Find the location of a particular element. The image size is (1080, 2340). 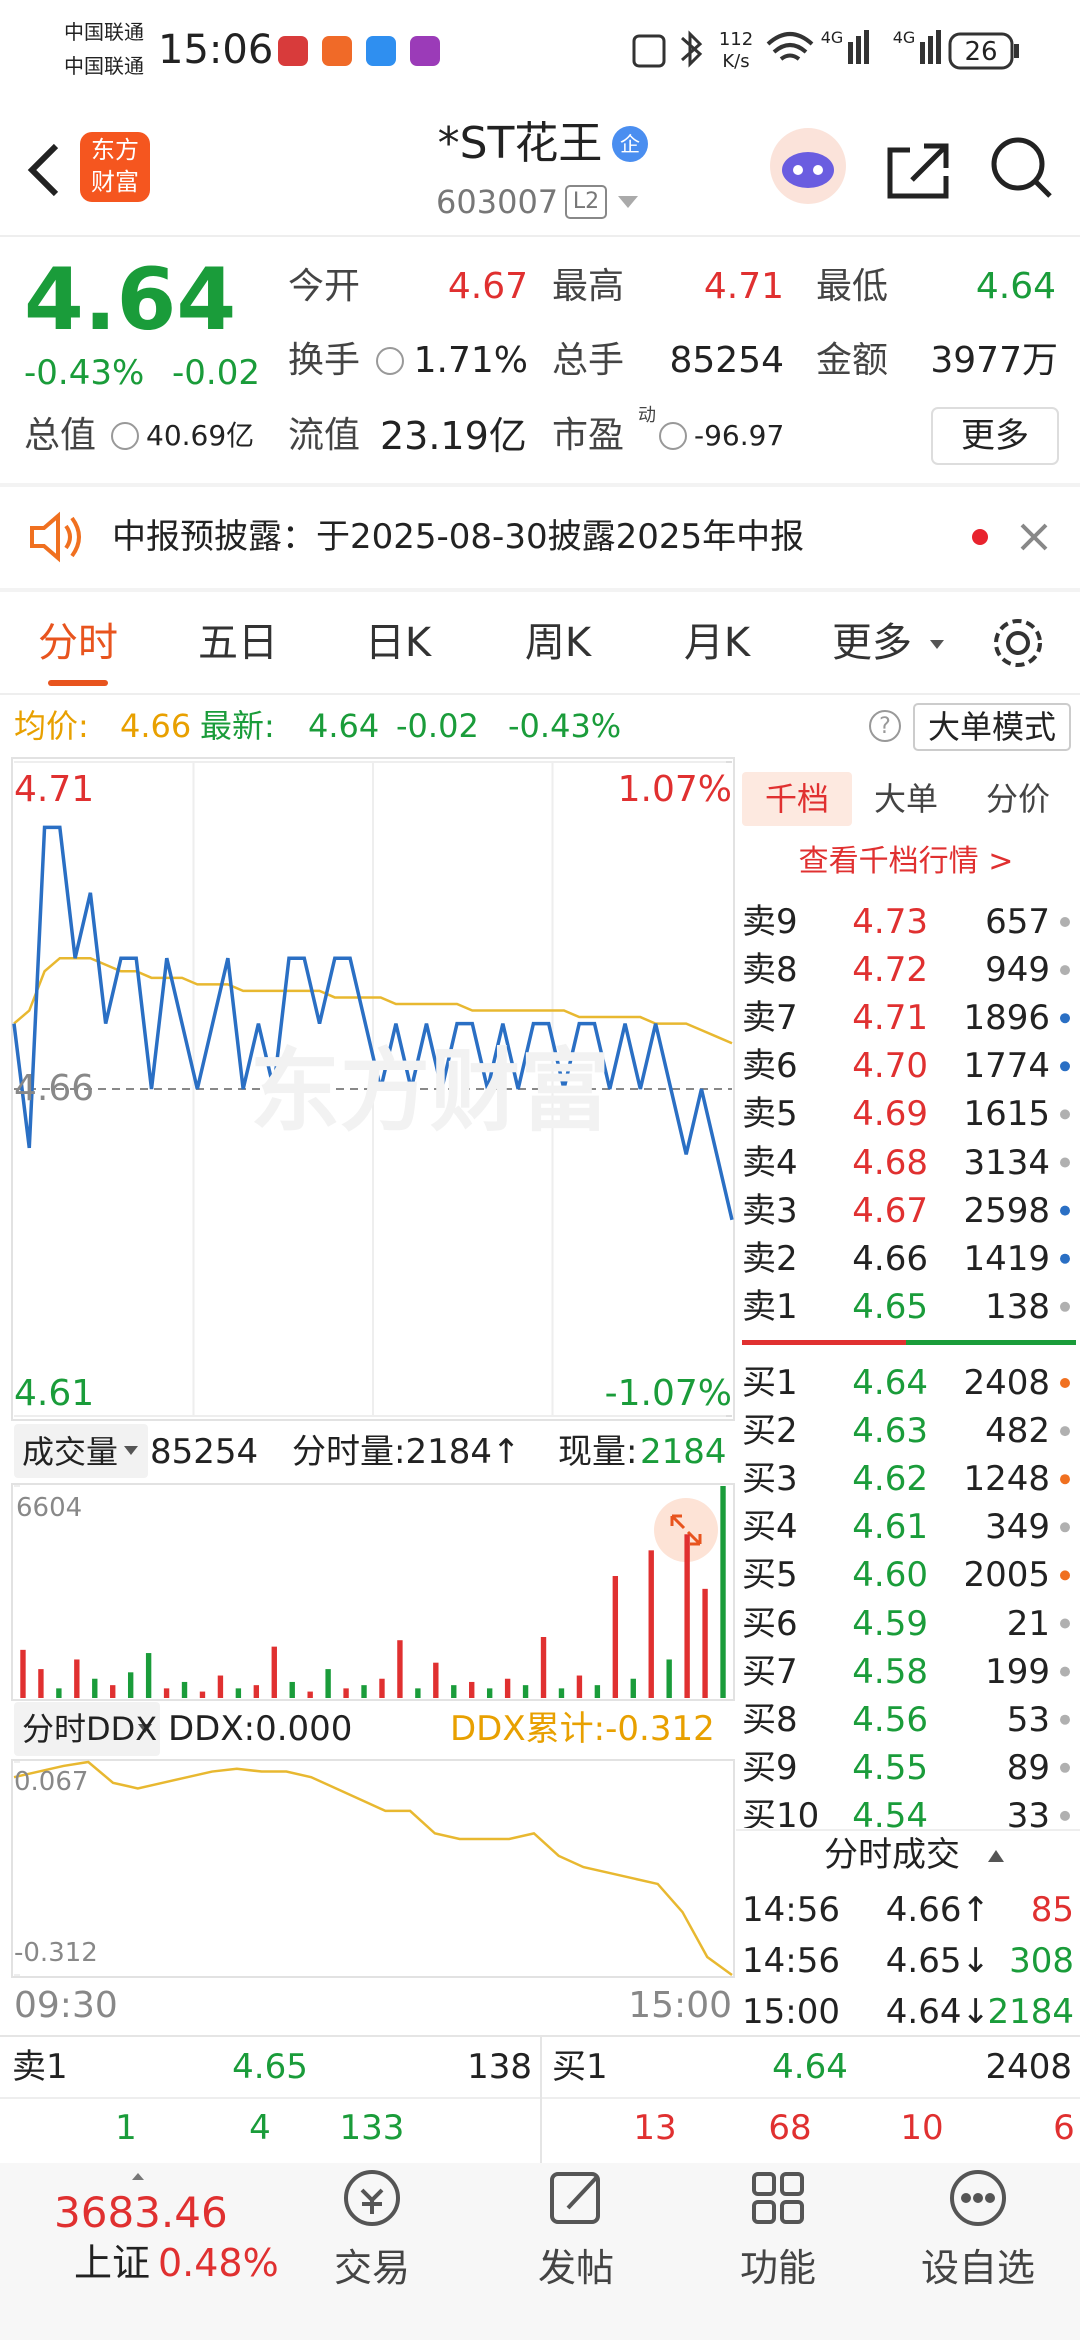

watermark: 东方财富 is located at coordinates (430, 1091).